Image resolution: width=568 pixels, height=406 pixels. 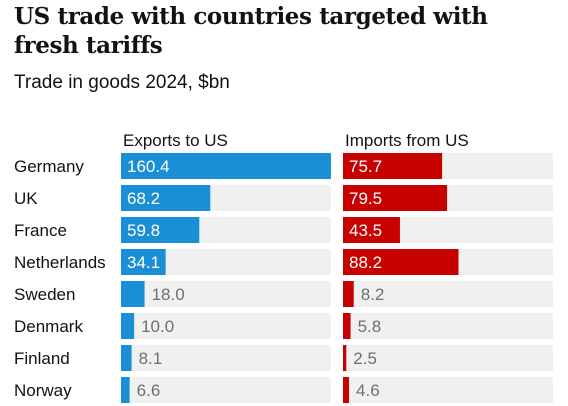 I want to click on data-label: 88.2, so click(x=365, y=262).